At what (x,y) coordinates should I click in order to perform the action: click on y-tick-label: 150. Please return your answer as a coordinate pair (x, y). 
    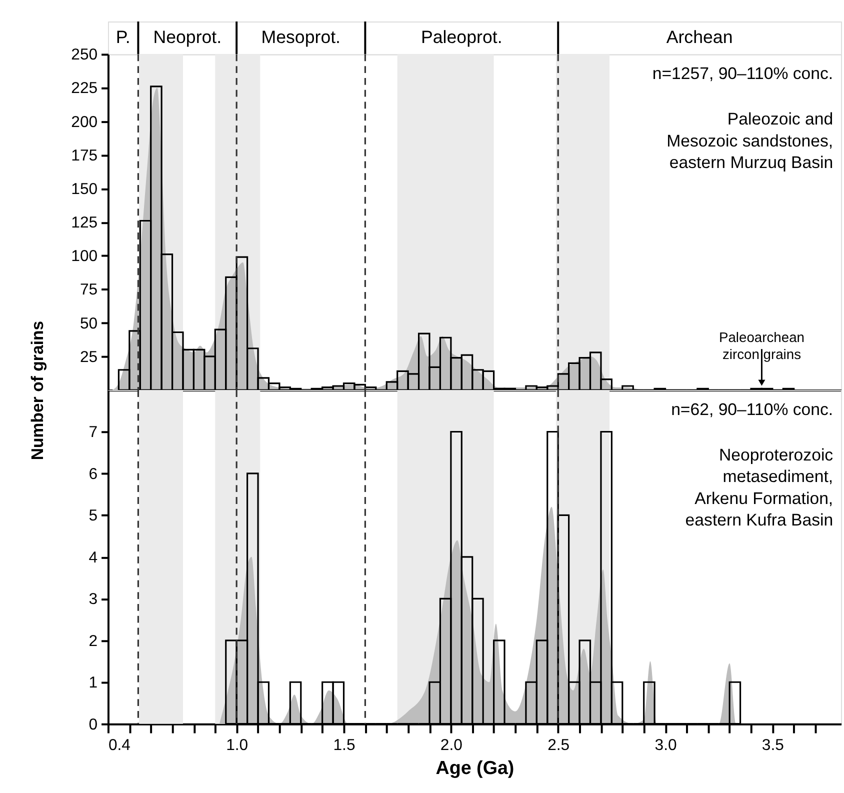
    Looking at the image, I should click on (84, 189).